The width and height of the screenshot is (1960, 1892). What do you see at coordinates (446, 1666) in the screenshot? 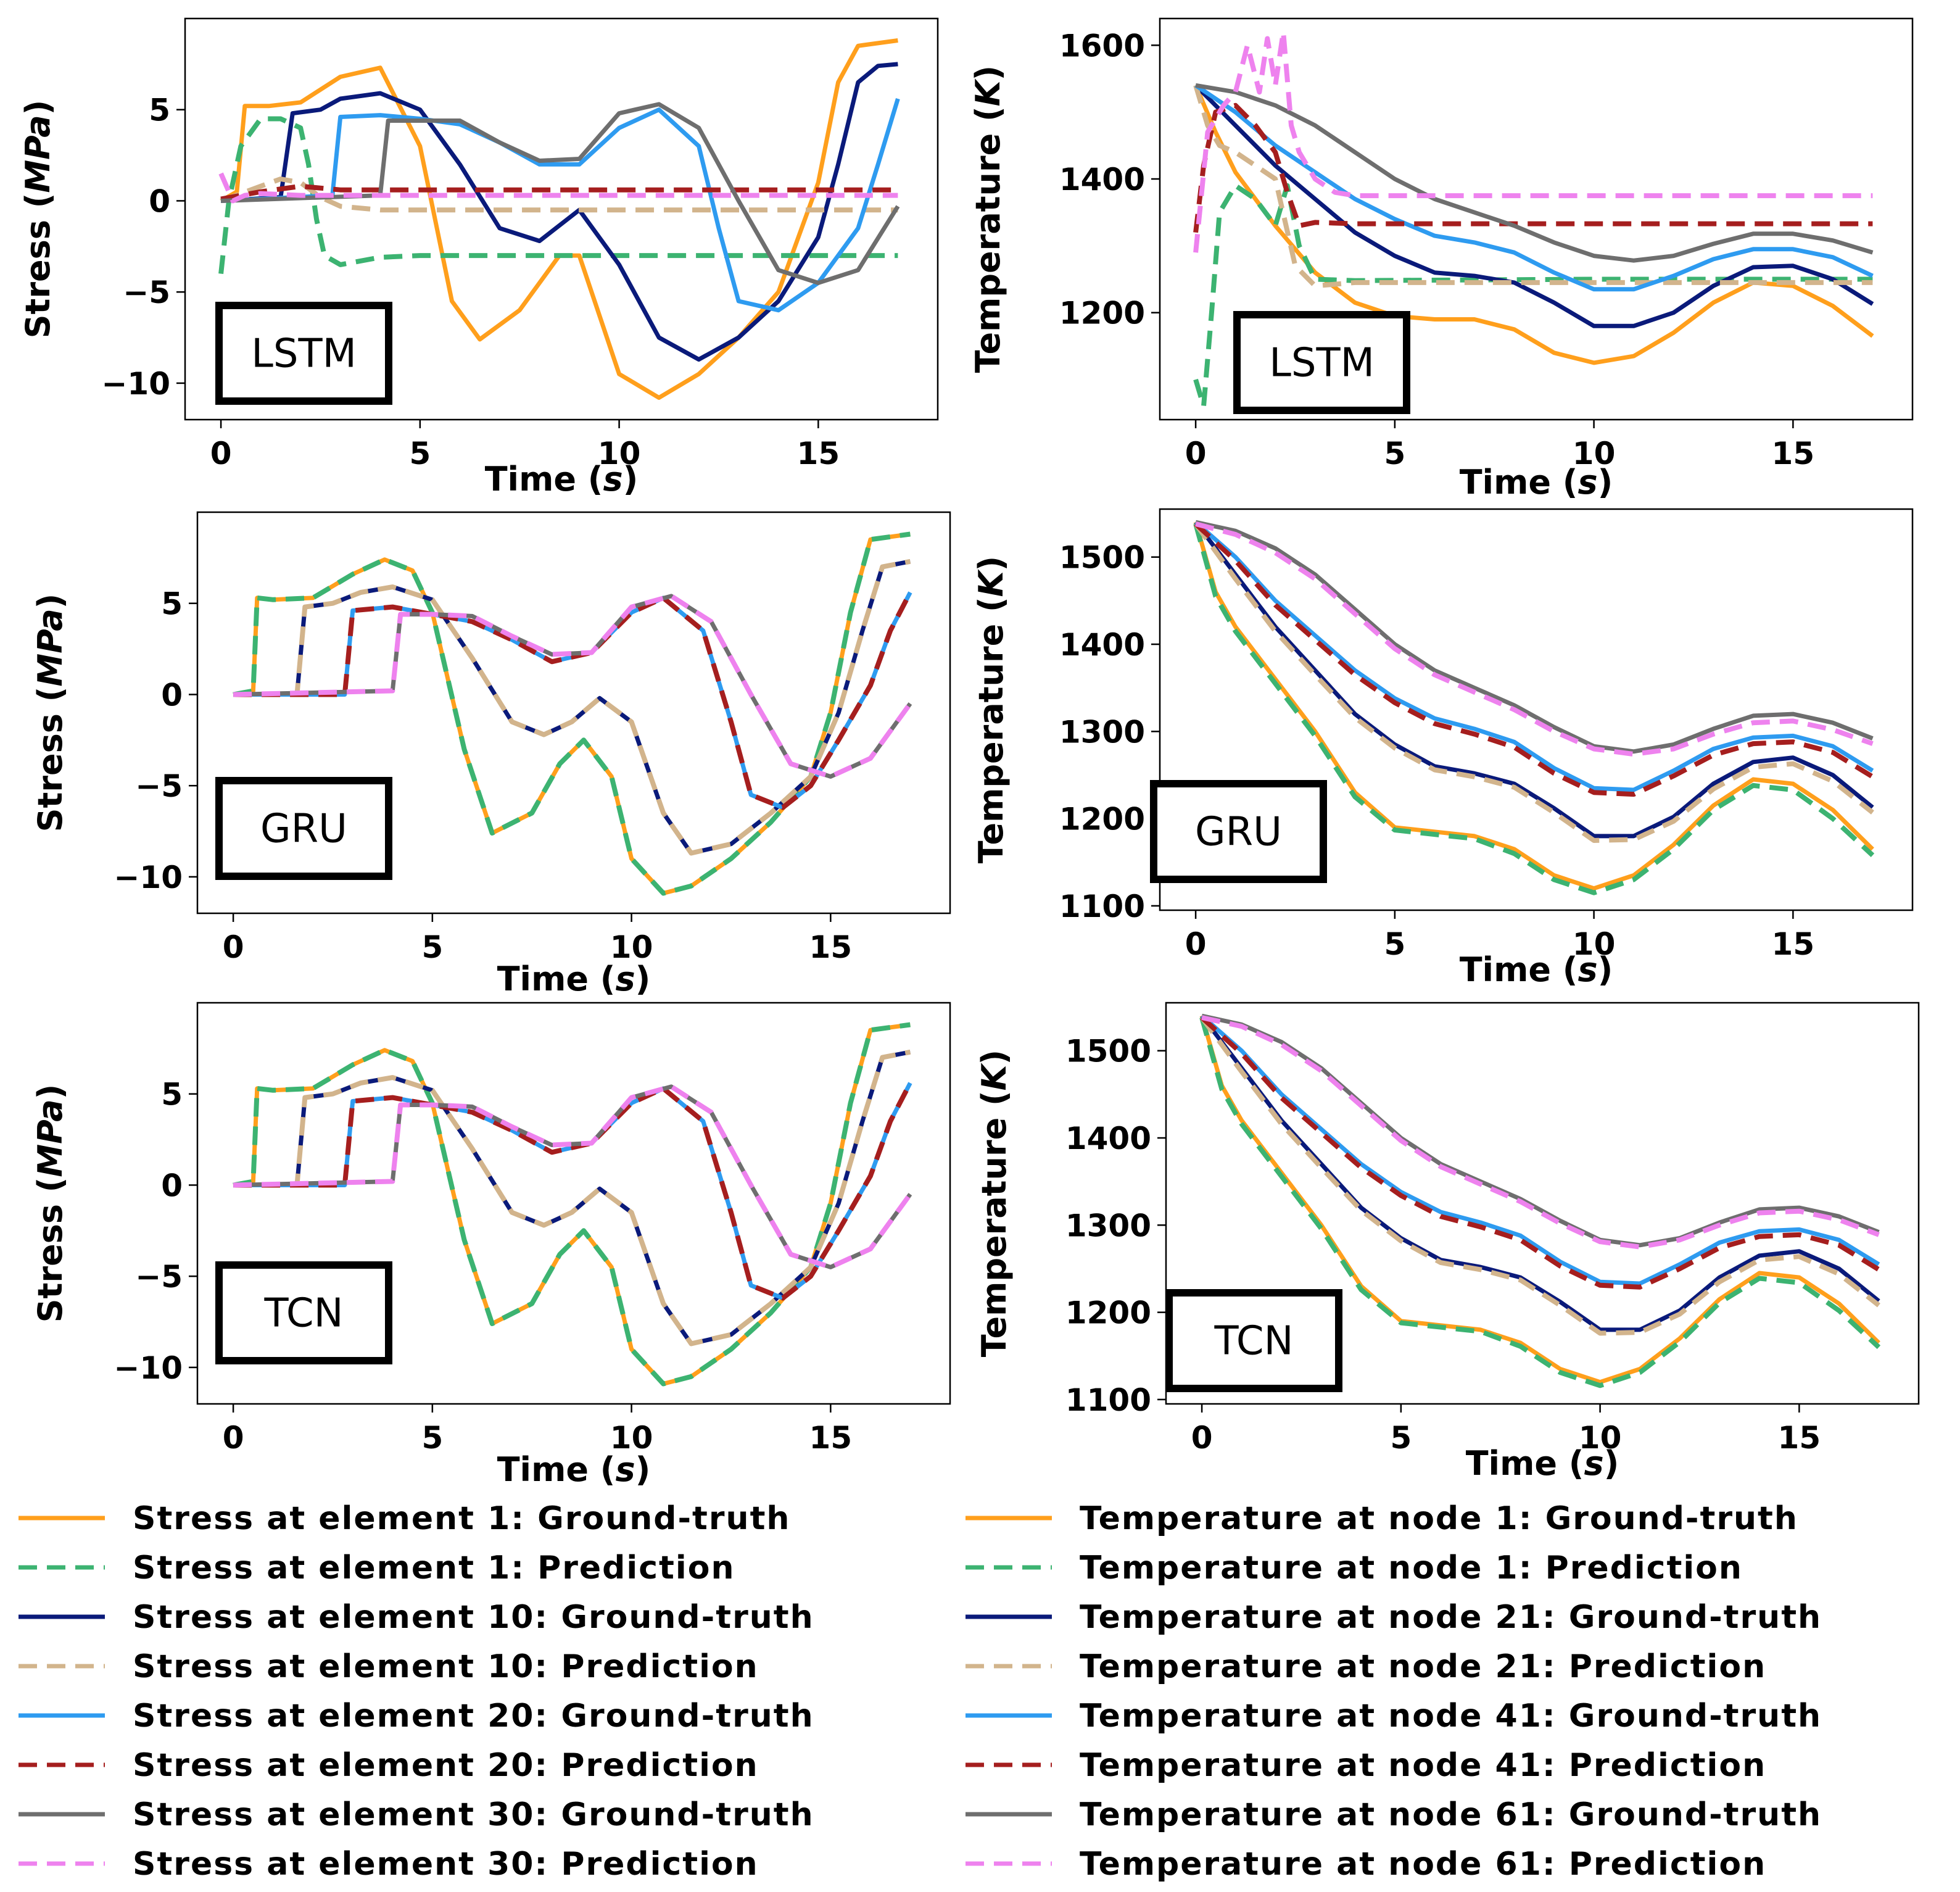
I see `legend-label: Stress at element 10: Prediction` at bounding box center [446, 1666].